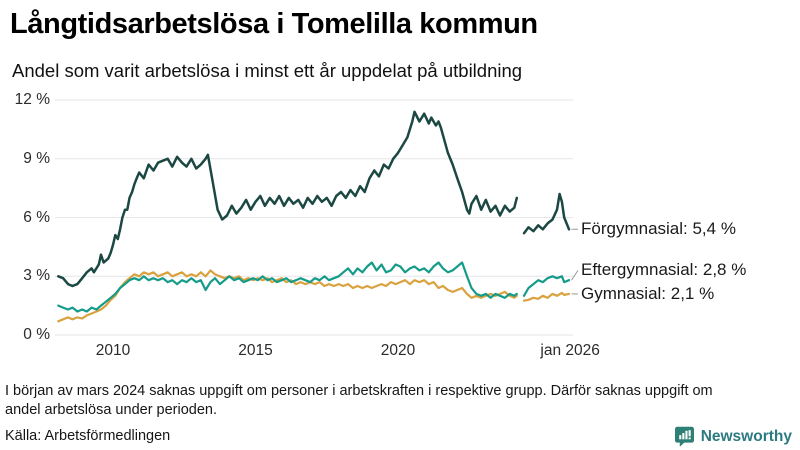  I want to click on x-tick-label: 2010, so click(113, 350).